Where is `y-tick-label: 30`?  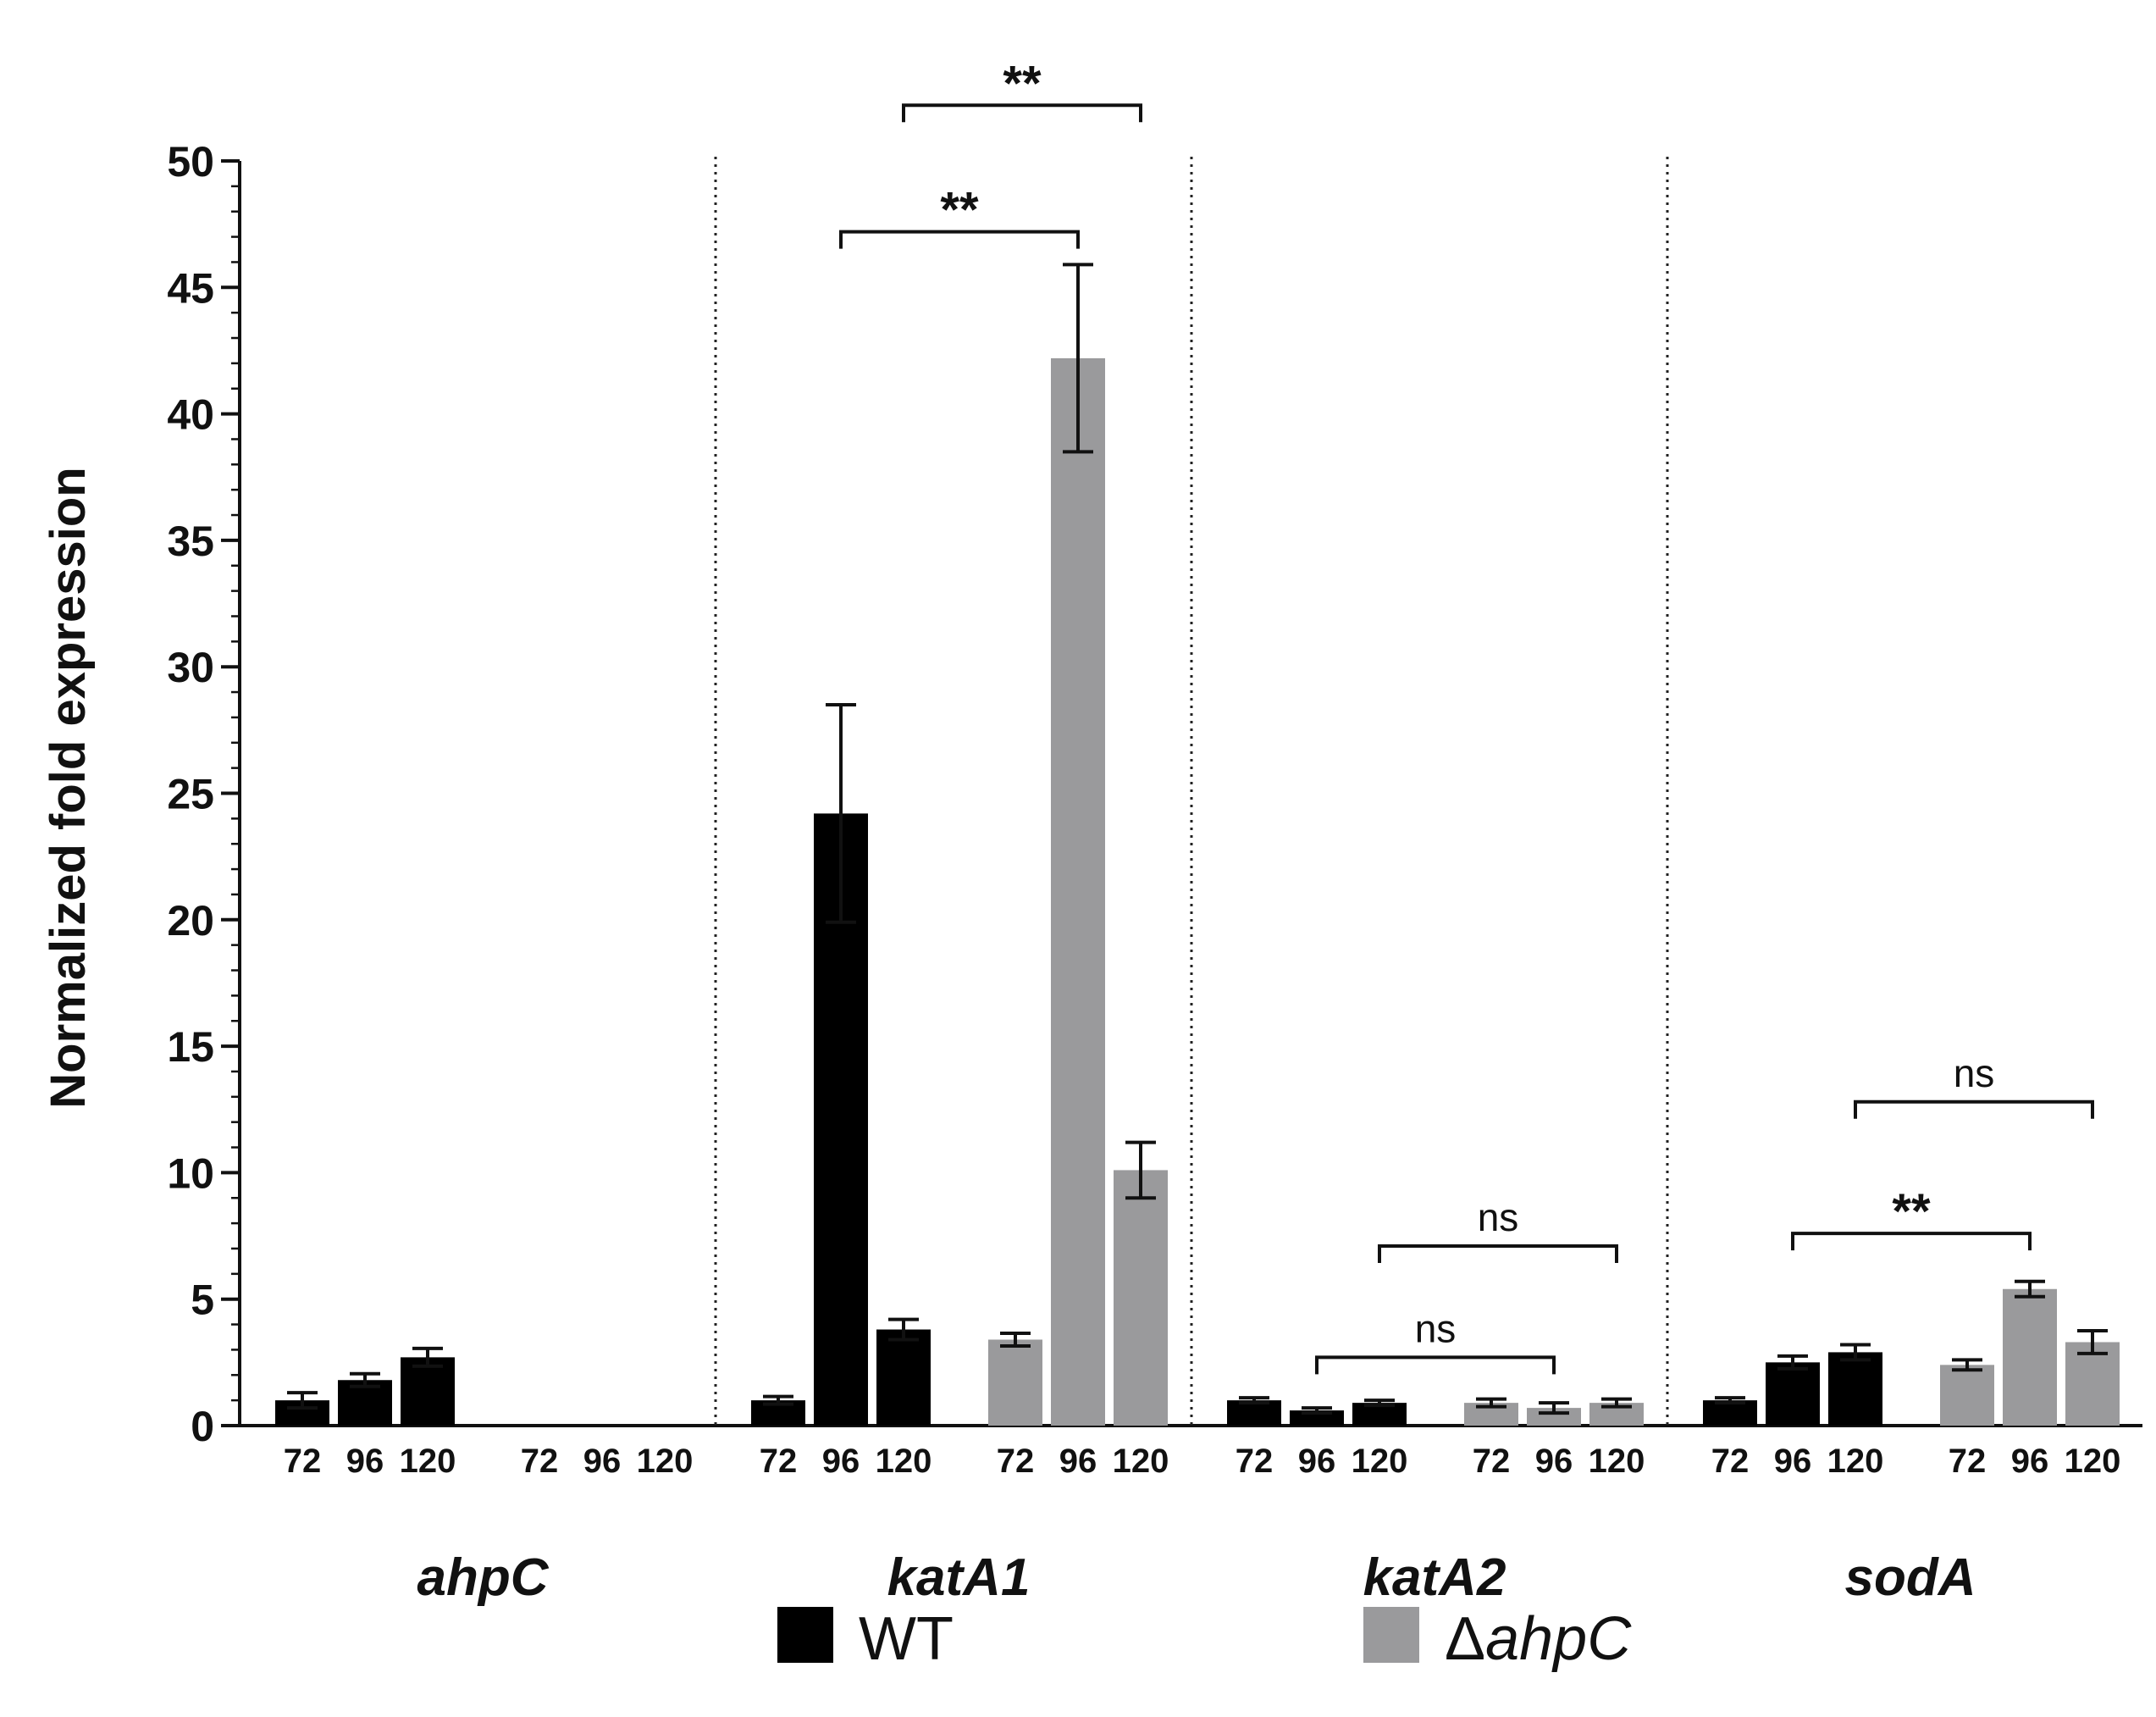
y-tick-label: 30 is located at coordinates (190, 667).